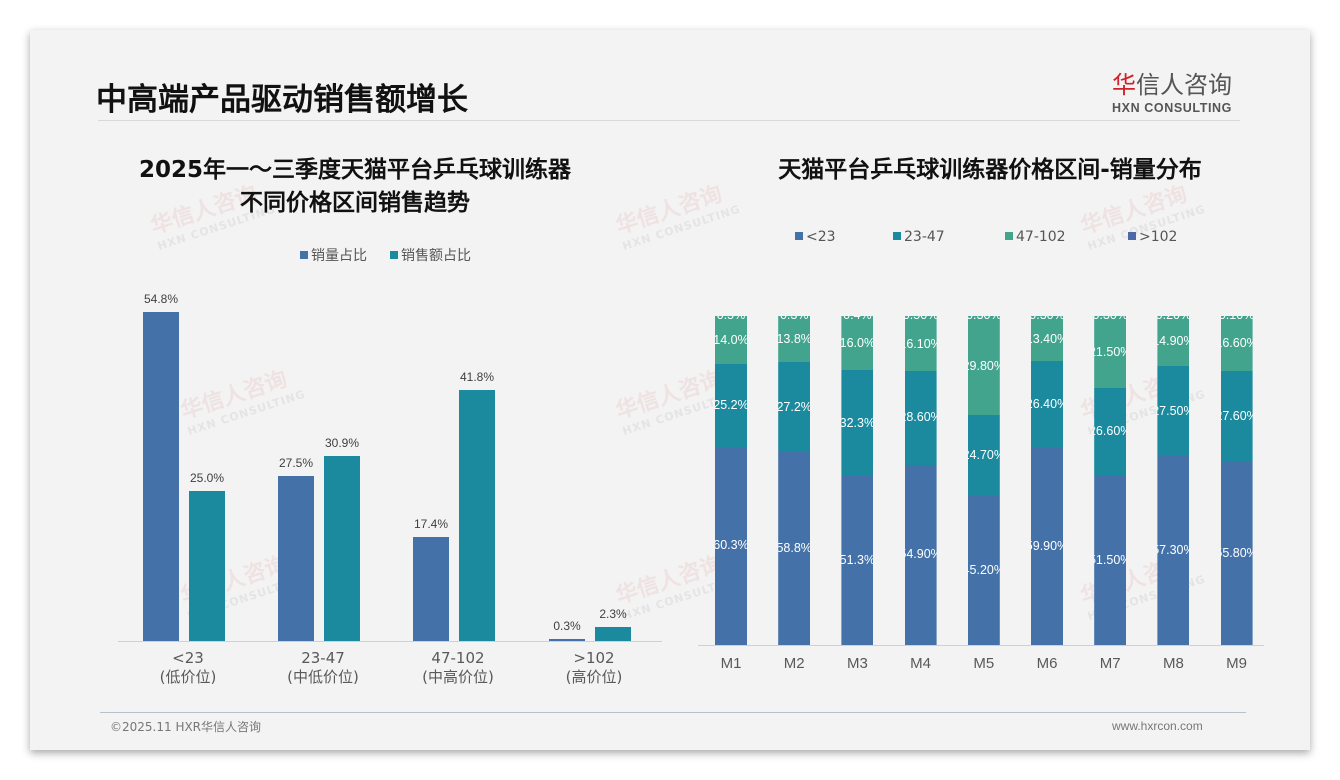  I want to click on stacked-bar: 59.90% 26.40% 13.40% 0.30%, so click(1047, 480).